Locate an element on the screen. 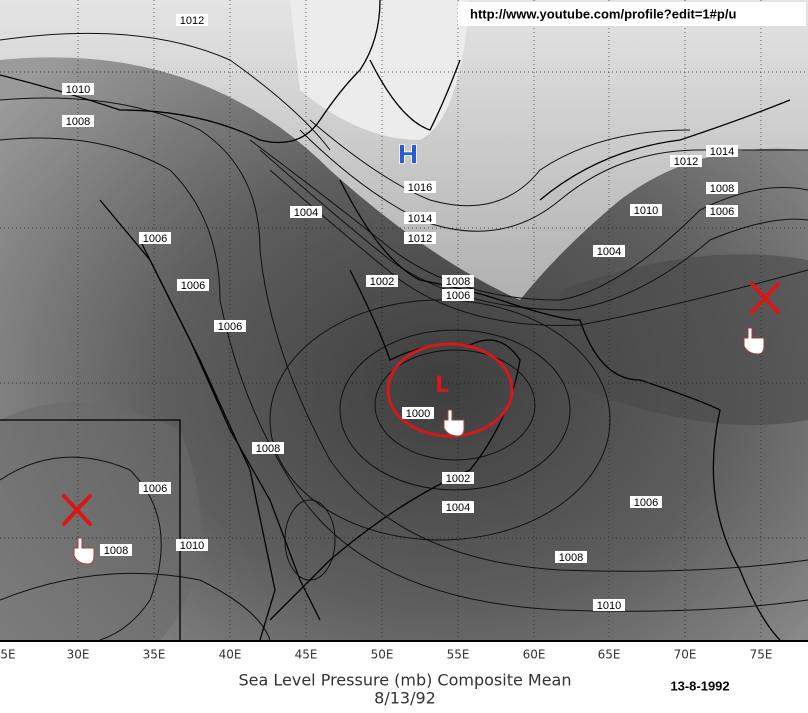 The width and height of the screenshot is (808, 713). longitude-label: 30E is located at coordinates (78, 655).